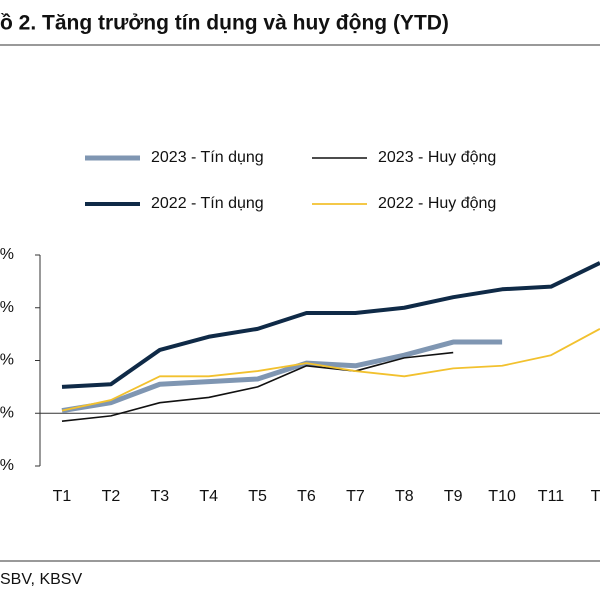  Describe the element at coordinates (404, 496) in the screenshot. I see `x-tick-label: T8` at that location.